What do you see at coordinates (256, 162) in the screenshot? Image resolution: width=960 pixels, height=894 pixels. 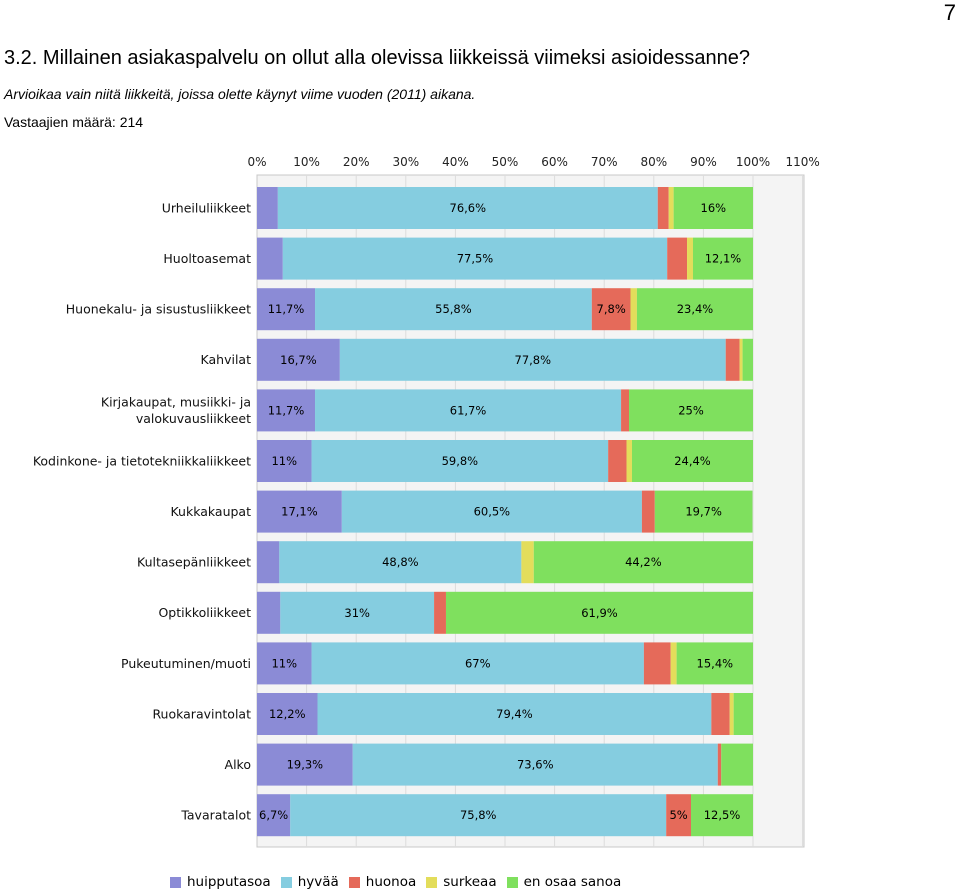 I see `x-tick-label: 0%` at bounding box center [256, 162].